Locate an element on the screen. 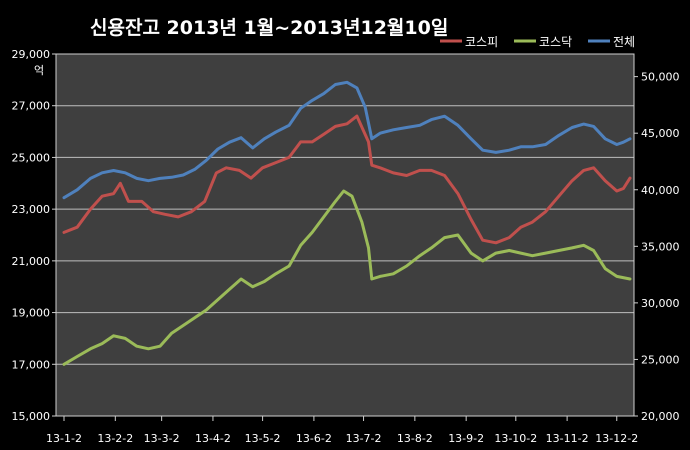  x-tick-label: 13-6-2 is located at coordinates (314, 438).